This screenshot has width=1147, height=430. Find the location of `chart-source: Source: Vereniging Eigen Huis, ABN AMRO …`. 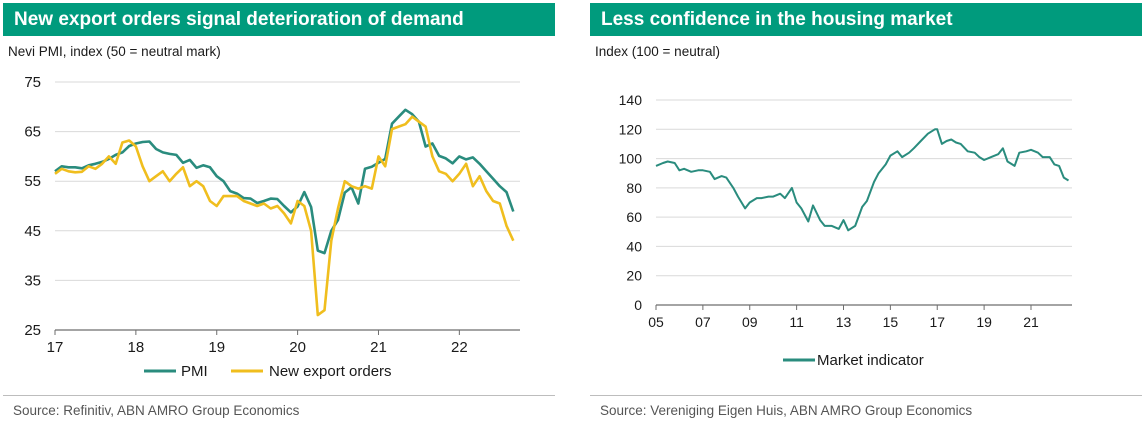

chart-source: Source: Vereniging Eigen Huis, ABN AMRO … is located at coordinates (786, 410).